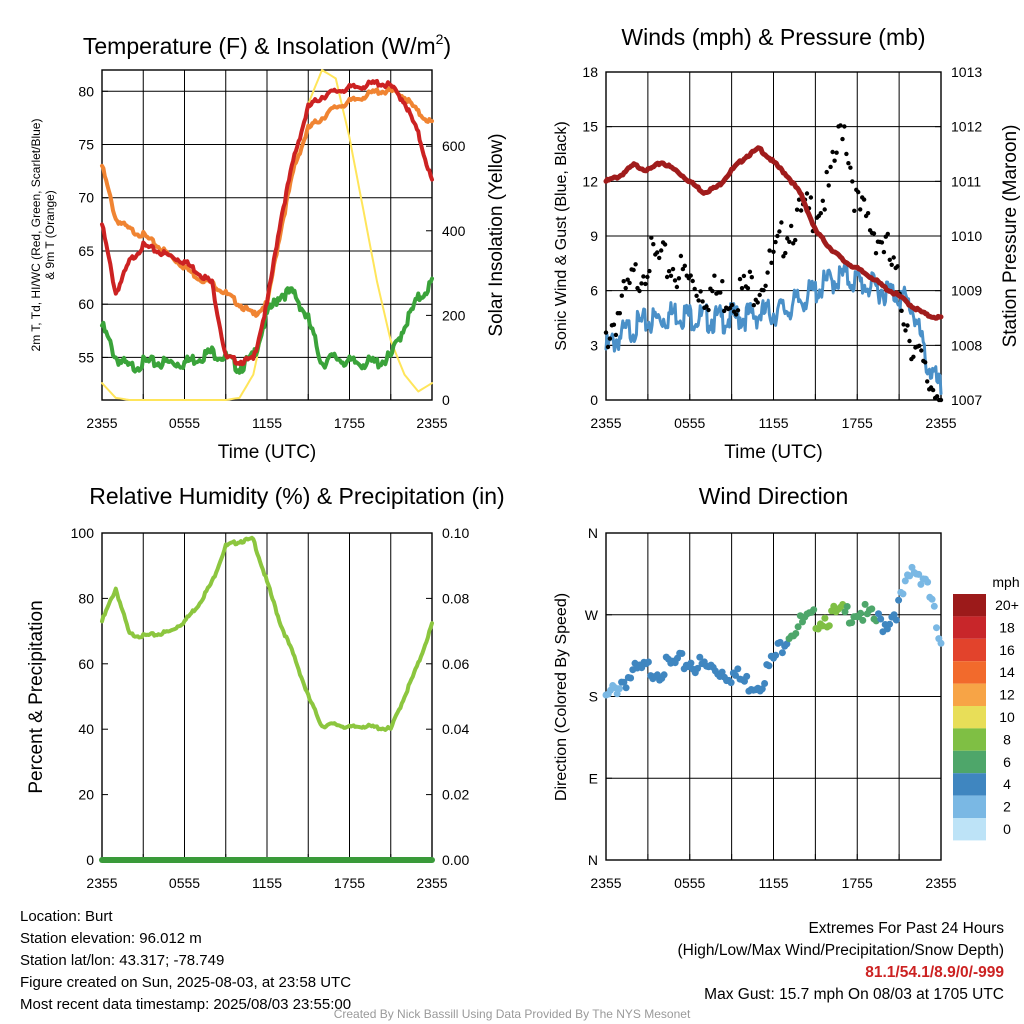 This screenshot has height=1024, width=1024. Describe the element at coordinates (966, 127) in the screenshot. I see `y2-tick-label: 1012` at that location.